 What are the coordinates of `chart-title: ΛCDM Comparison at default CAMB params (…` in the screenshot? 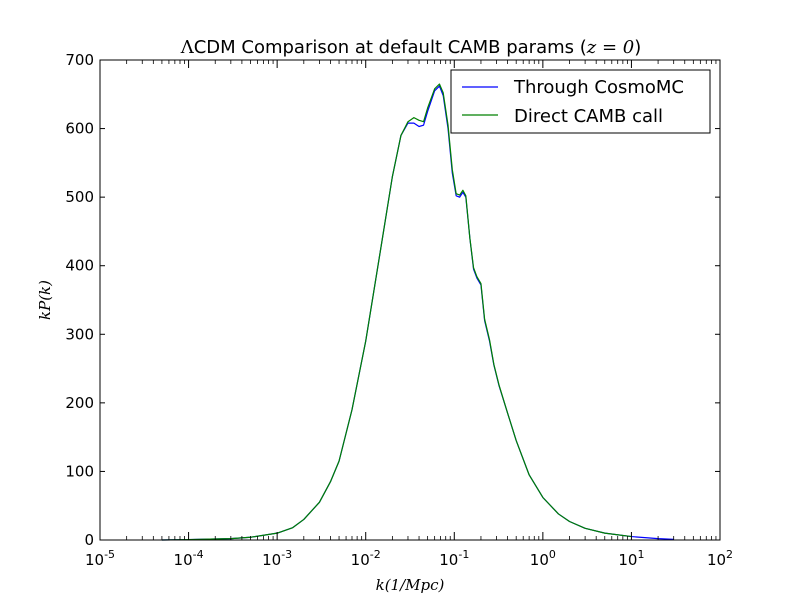 It's located at (411, 47).